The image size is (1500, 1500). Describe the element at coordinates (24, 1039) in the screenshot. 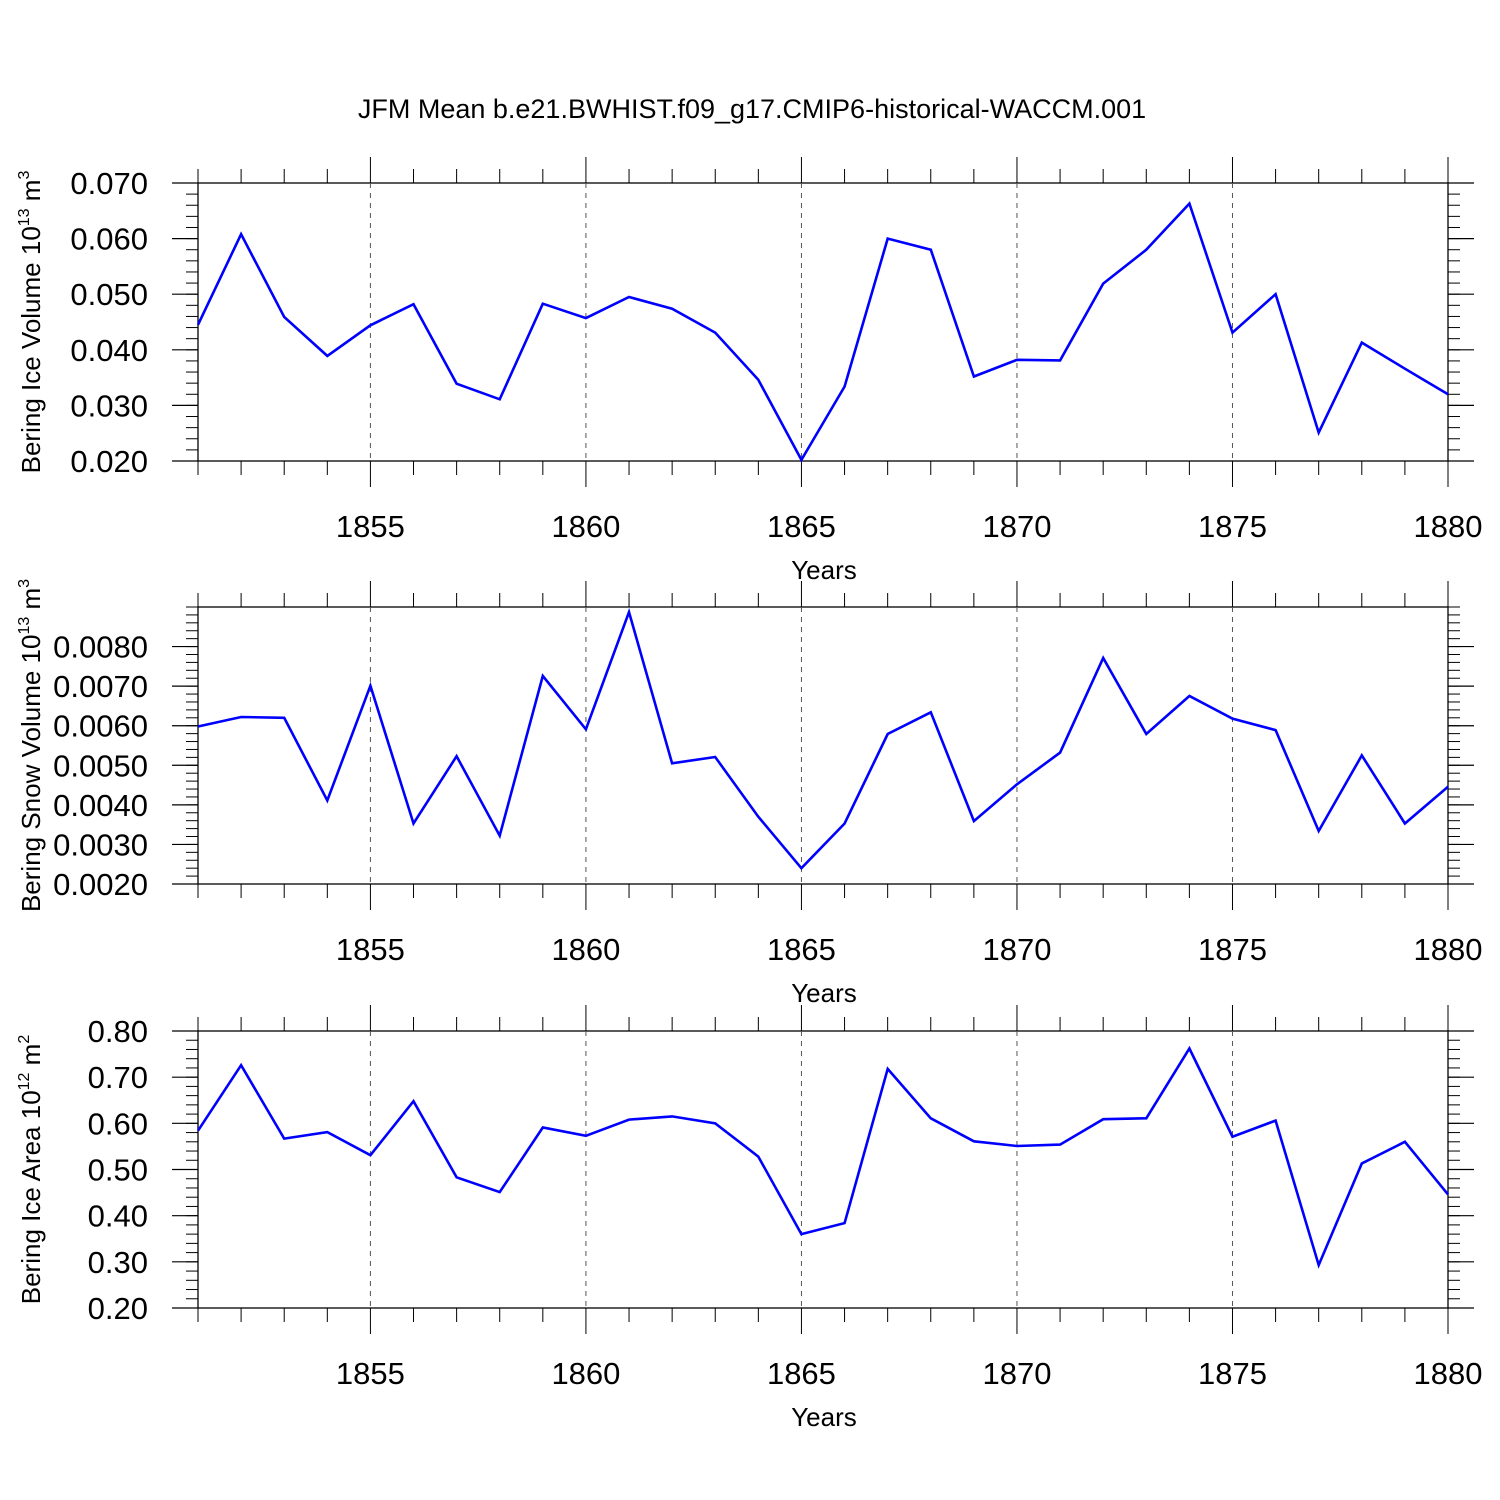

I see `y-axis-label-unit-exponent: 2` at that location.